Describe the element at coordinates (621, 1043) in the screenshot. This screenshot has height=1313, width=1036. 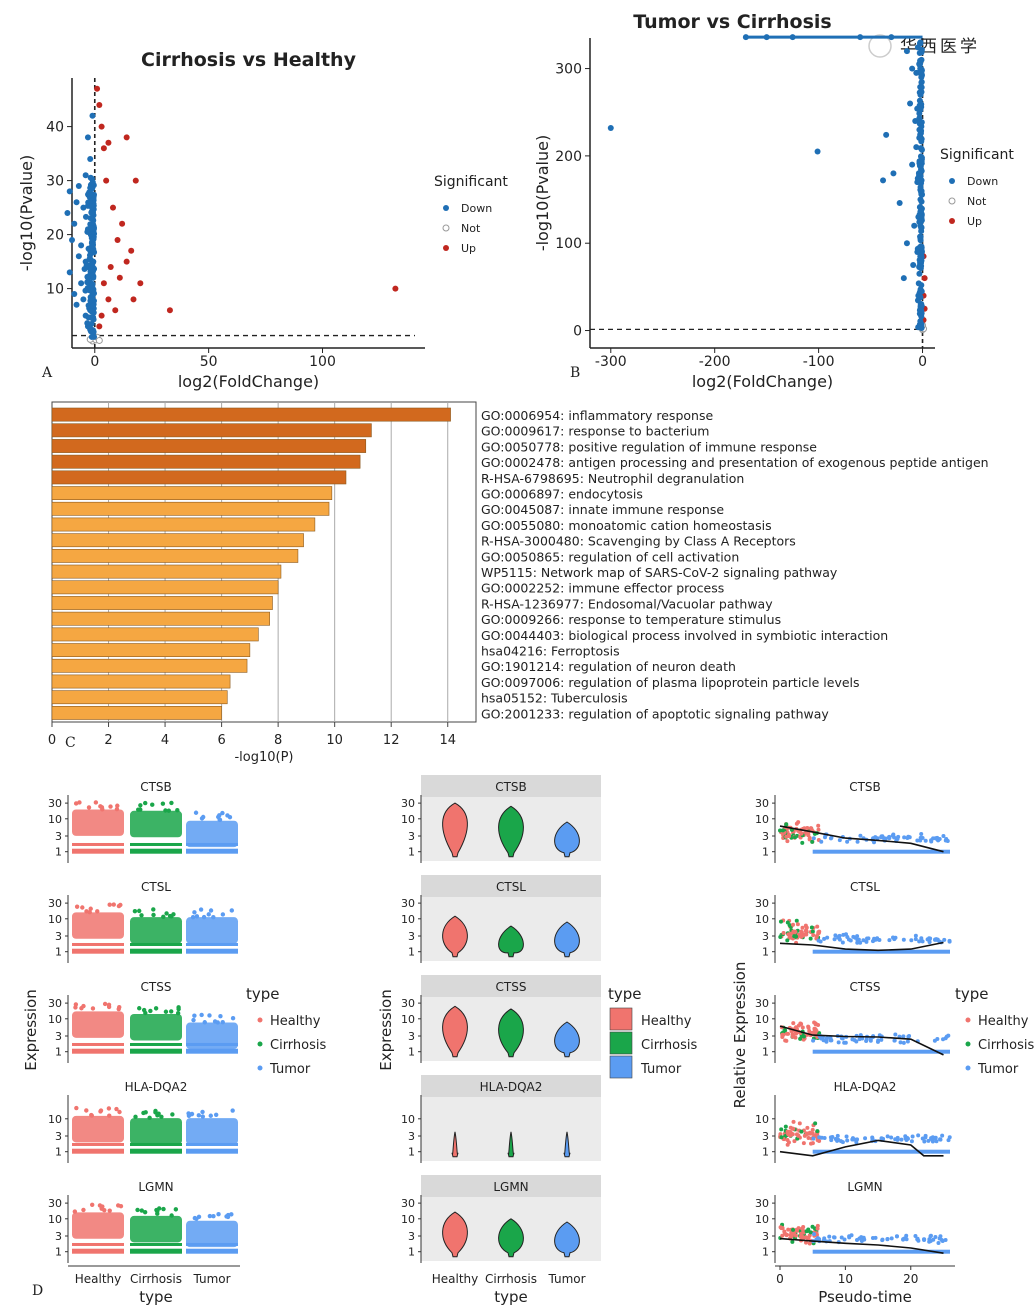
I see `legend-swatch` at that location.